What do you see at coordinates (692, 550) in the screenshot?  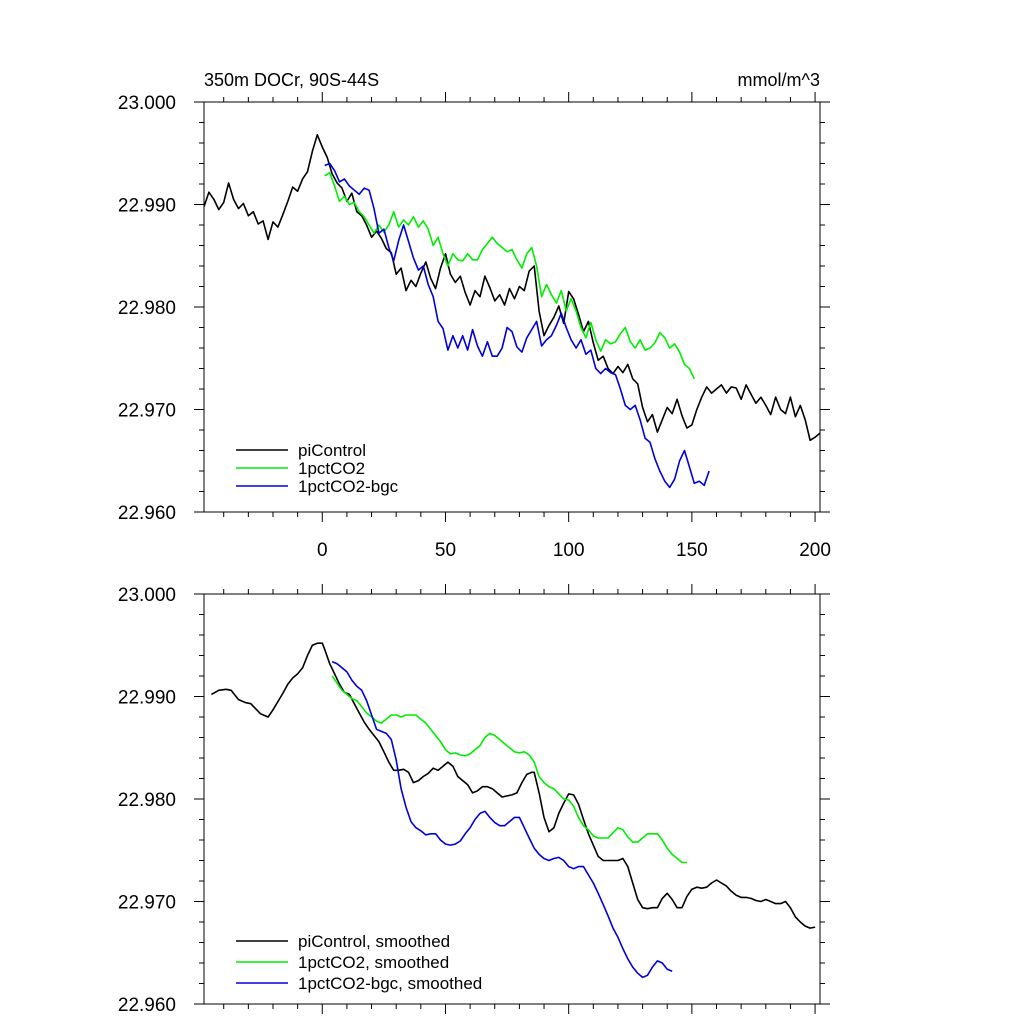 I see `x-tick-label: 150` at bounding box center [692, 550].